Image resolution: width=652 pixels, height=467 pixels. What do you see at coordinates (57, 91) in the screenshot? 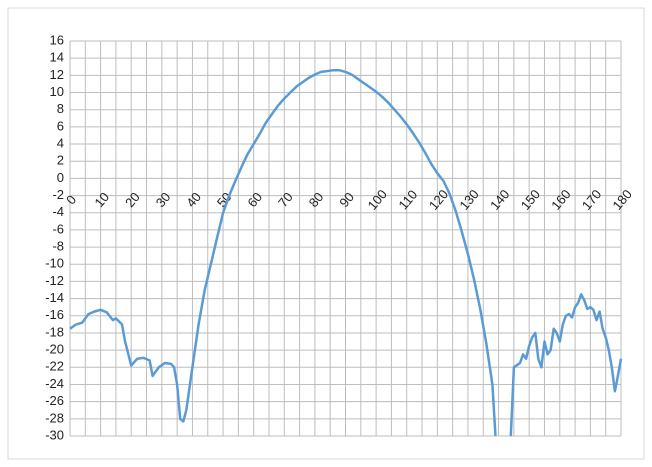
I see `y-tick-label: 10` at bounding box center [57, 91].